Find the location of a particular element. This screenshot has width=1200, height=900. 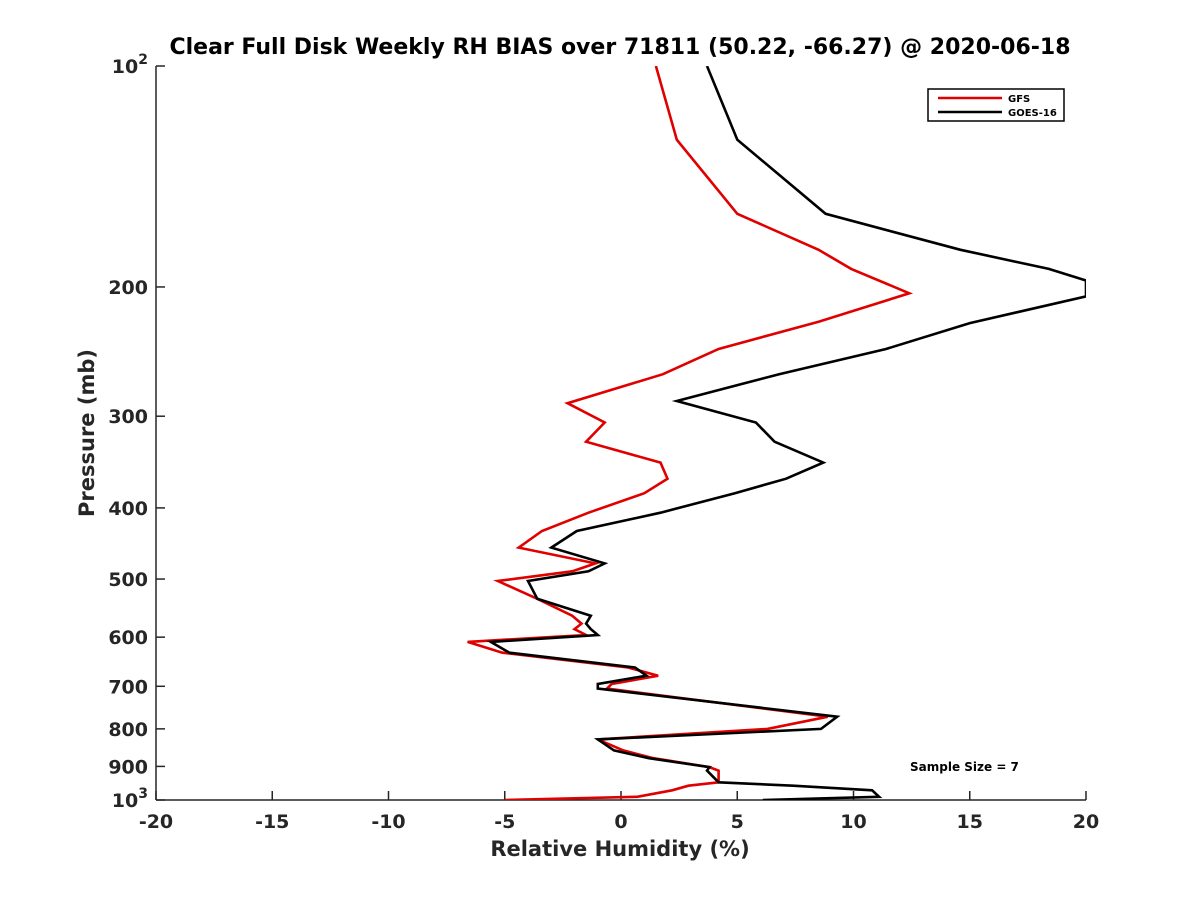

y-tick-label: 400 is located at coordinates (128, 509).